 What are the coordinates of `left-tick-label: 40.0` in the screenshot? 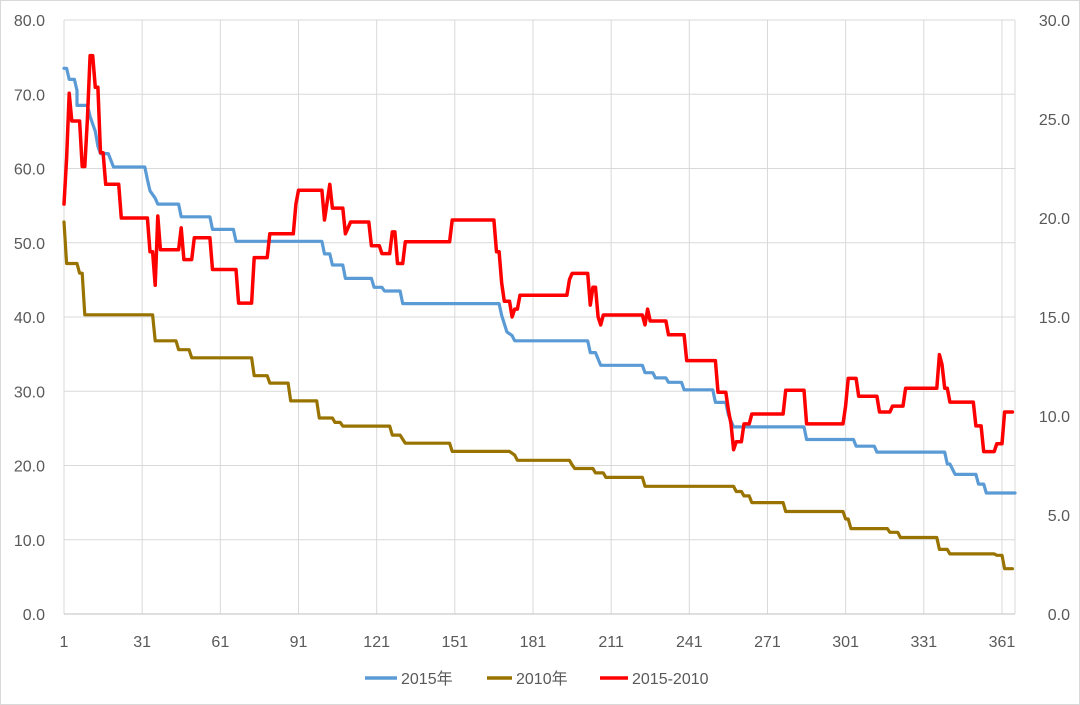 It's located at (29, 318).